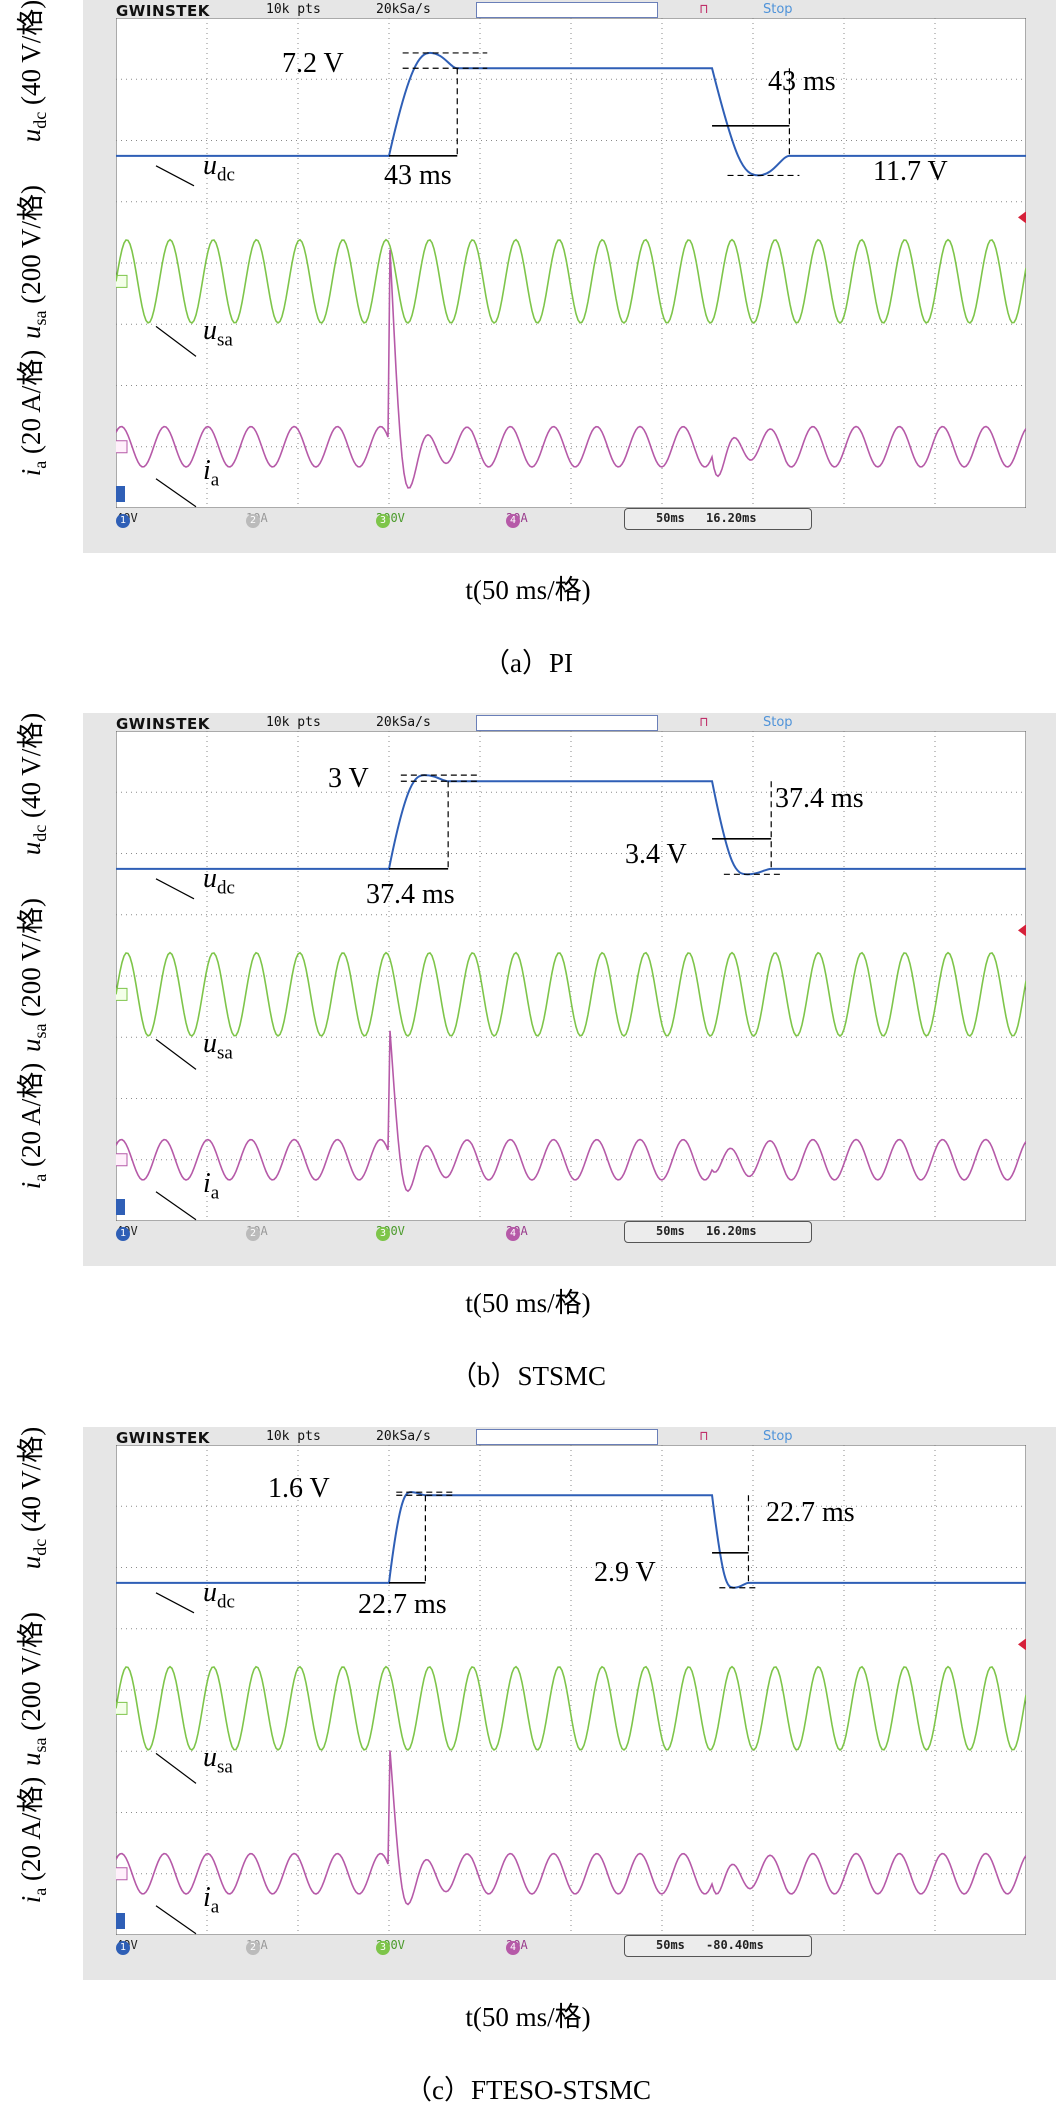 Image resolution: width=1056 pixels, height=2127 pixels. I want to click on rise-time-label: 43 ms, so click(418, 175).